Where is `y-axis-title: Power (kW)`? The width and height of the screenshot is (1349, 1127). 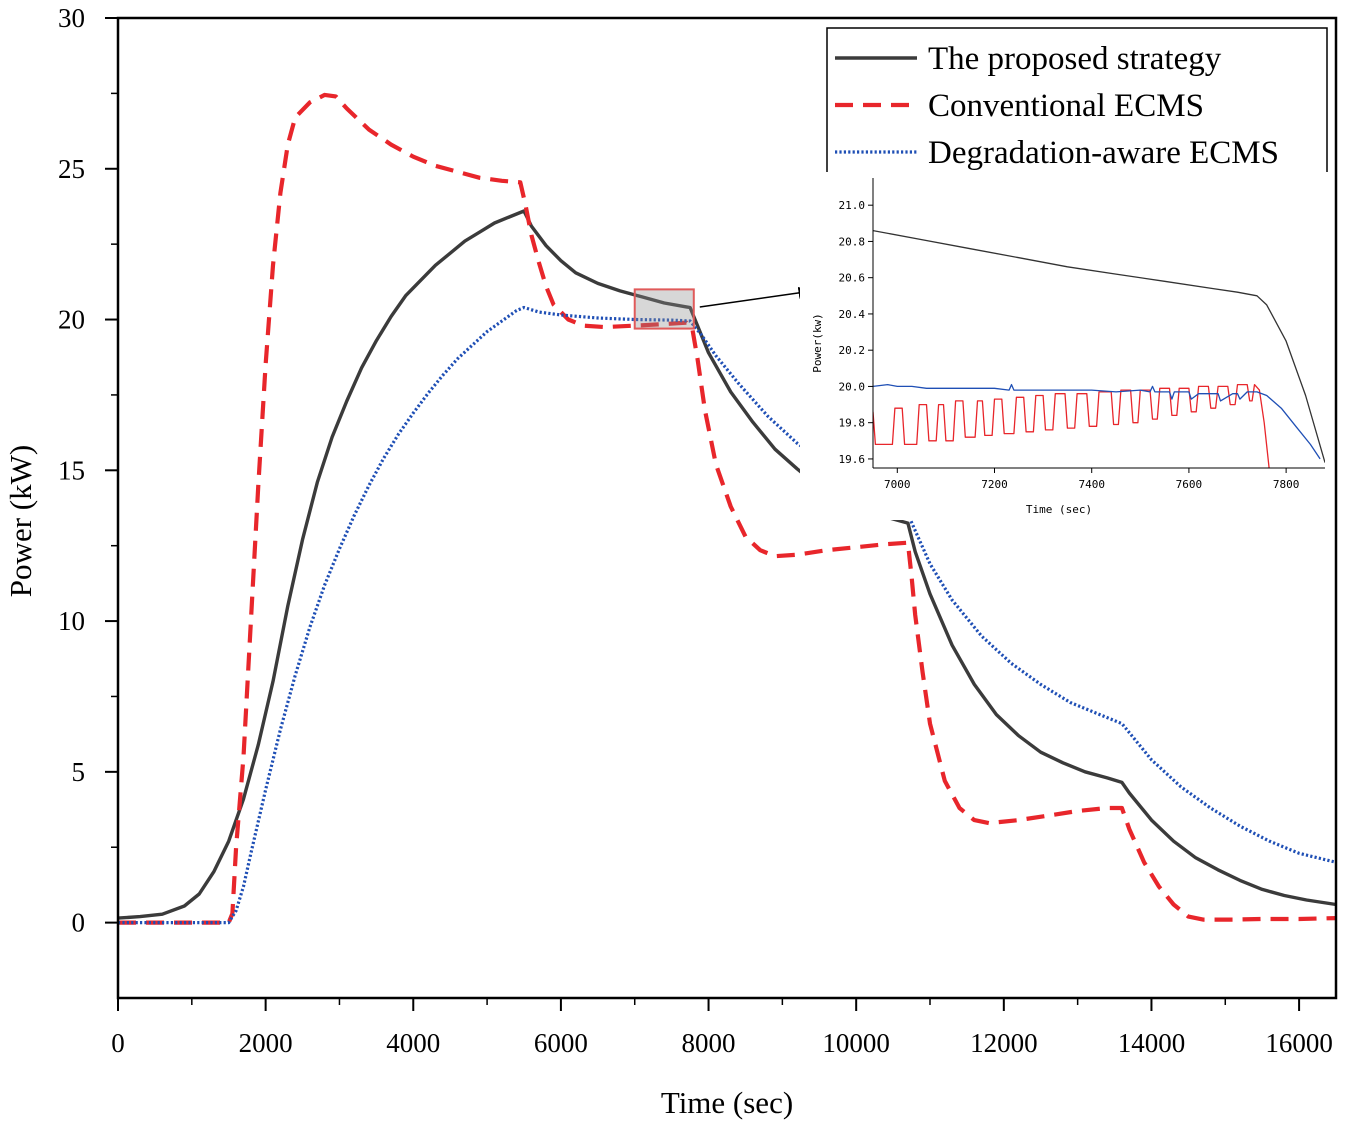
y-axis-title: Power (kW) is located at coordinates (20, 521).